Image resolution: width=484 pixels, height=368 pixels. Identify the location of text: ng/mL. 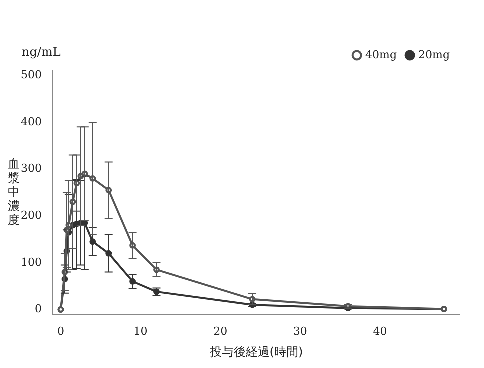
(41, 52).